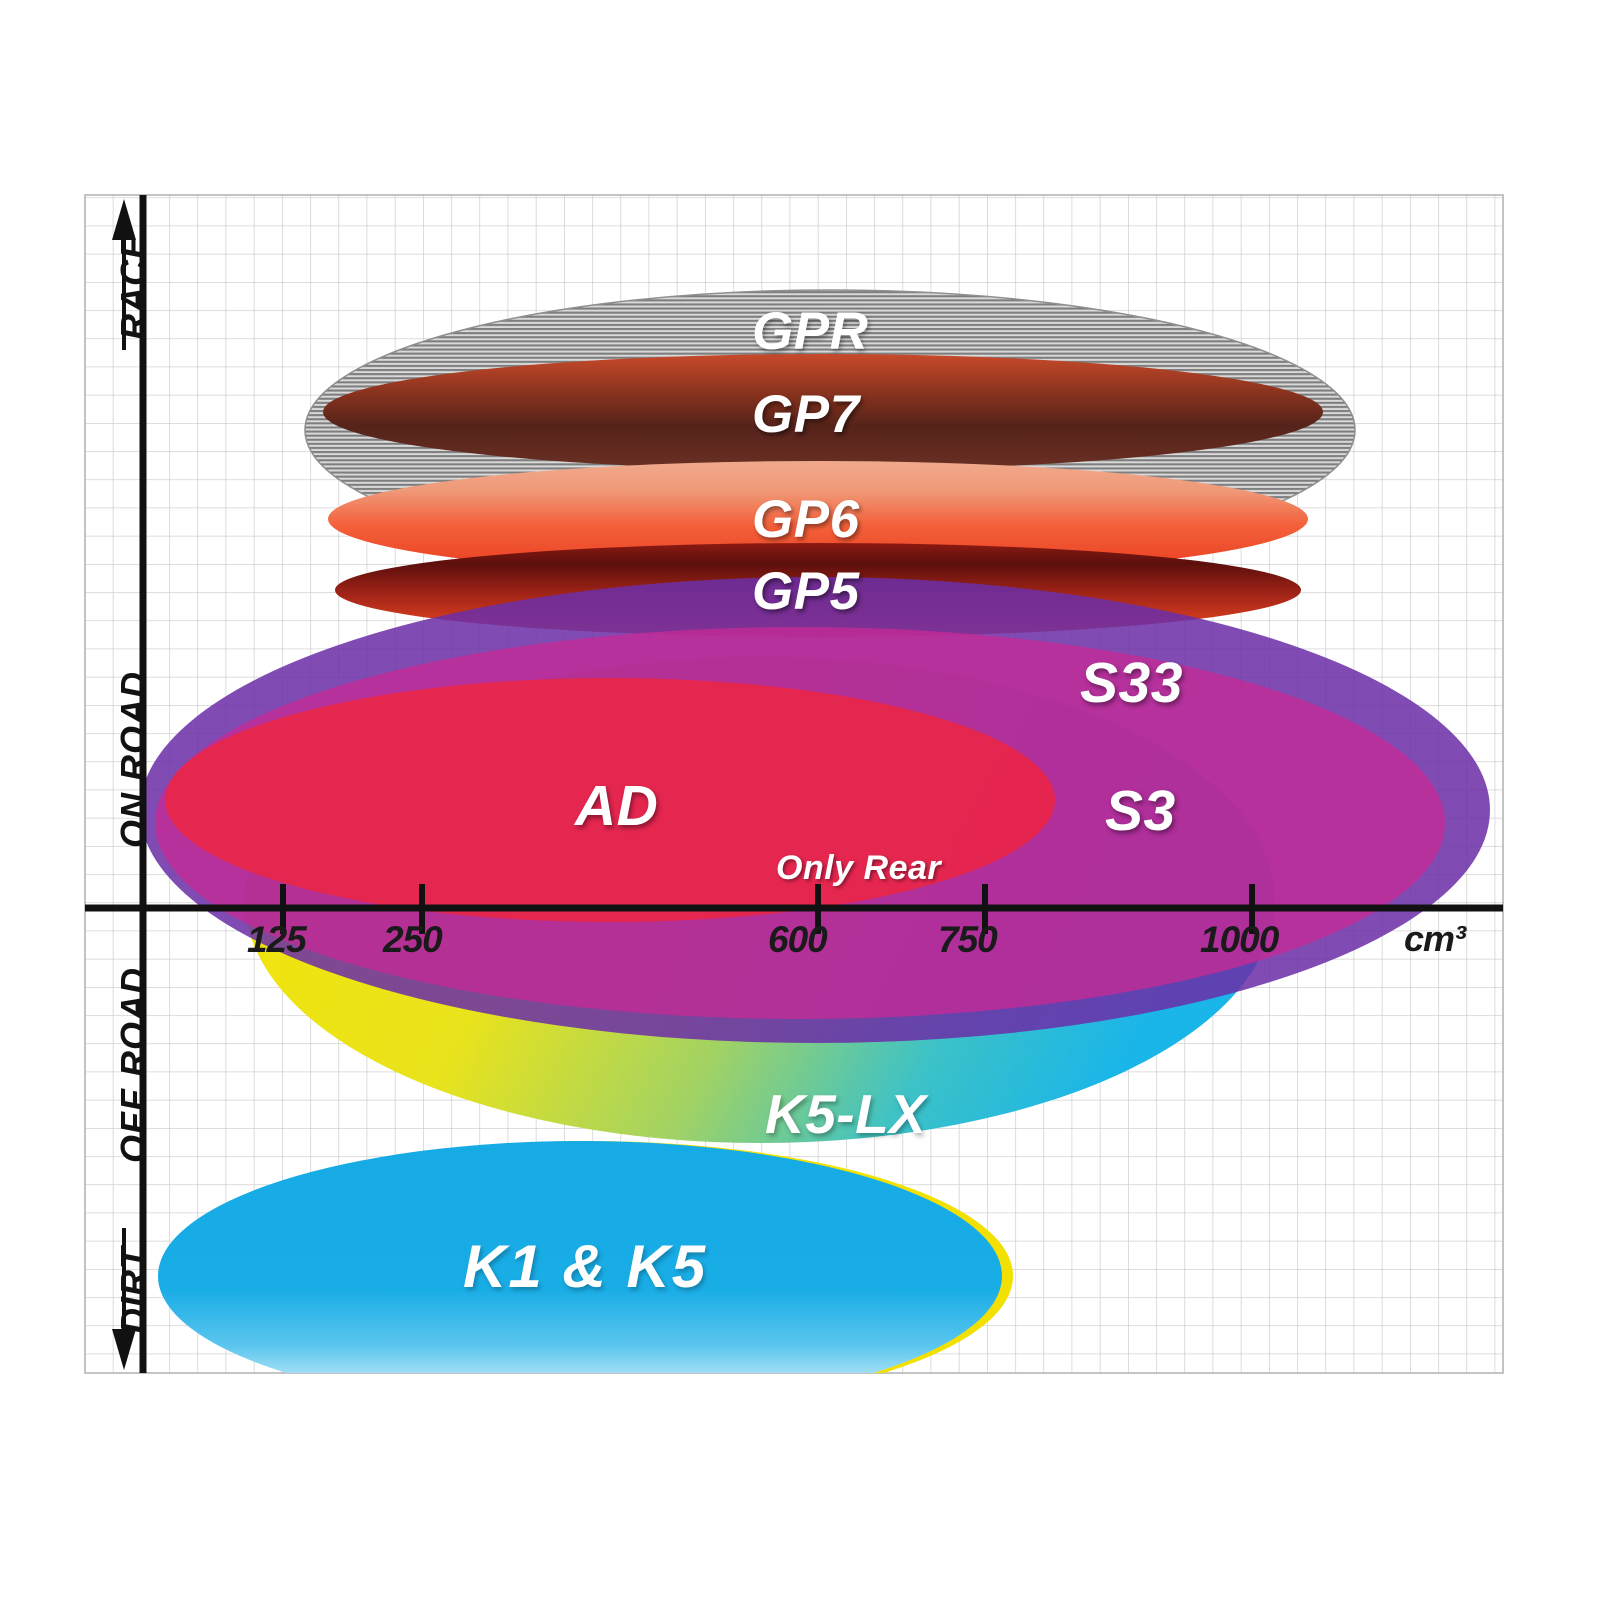  What do you see at coordinates (133, 1065) in the screenshot?
I see `band-label-off-road: OFF ROAD` at bounding box center [133, 1065].